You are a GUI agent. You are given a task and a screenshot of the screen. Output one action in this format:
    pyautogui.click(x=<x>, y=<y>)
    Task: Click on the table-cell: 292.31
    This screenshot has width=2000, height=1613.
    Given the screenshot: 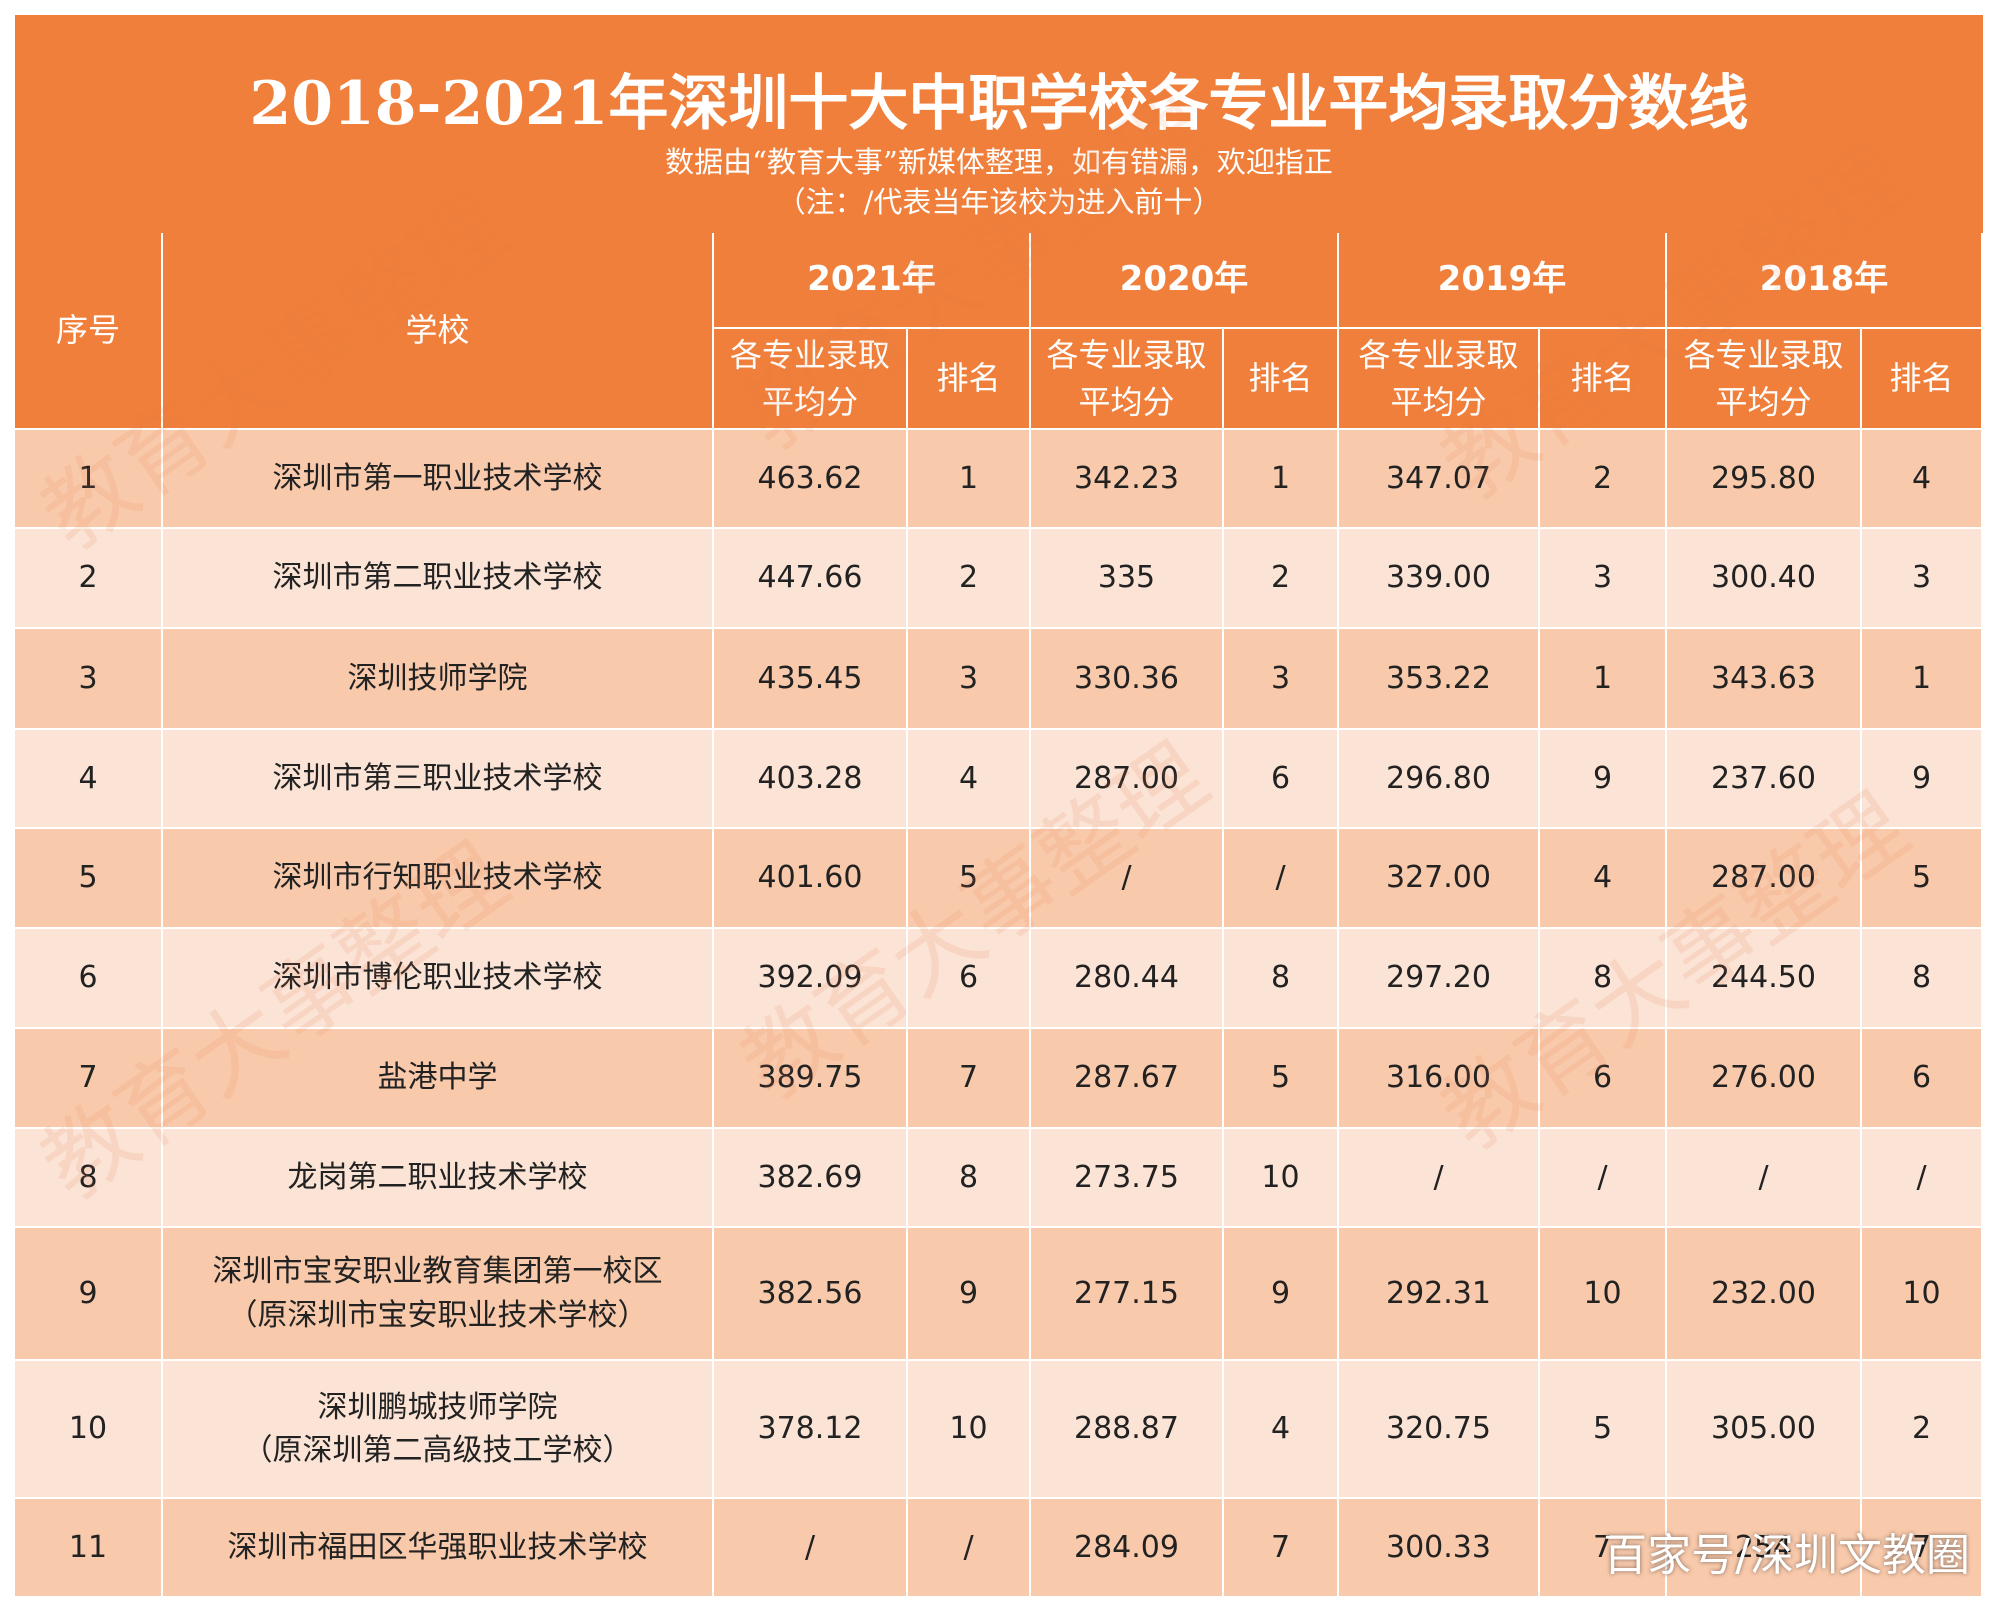 What is the action you would take?
    pyautogui.click(x=1439, y=1294)
    